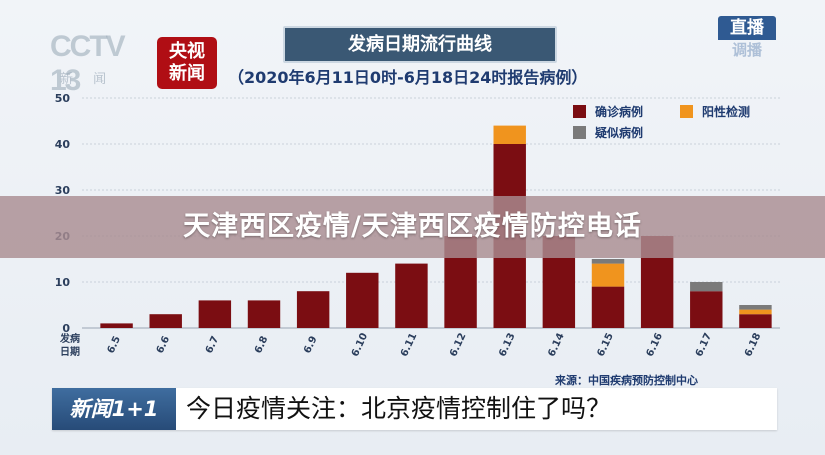  Describe the element at coordinates (409, 344) in the screenshot. I see `x-tick-label: 6.11` at that location.